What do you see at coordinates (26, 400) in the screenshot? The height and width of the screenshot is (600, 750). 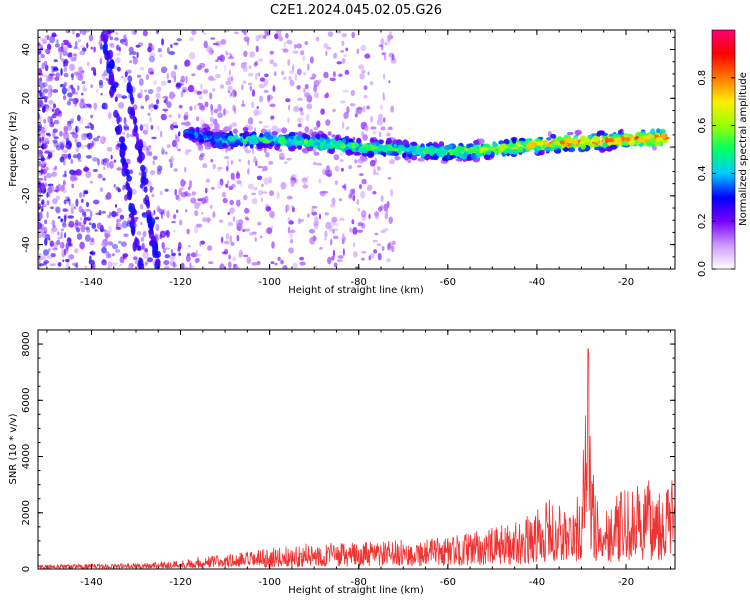 I see `snr-y-tick-label: 6000` at bounding box center [26, 400].